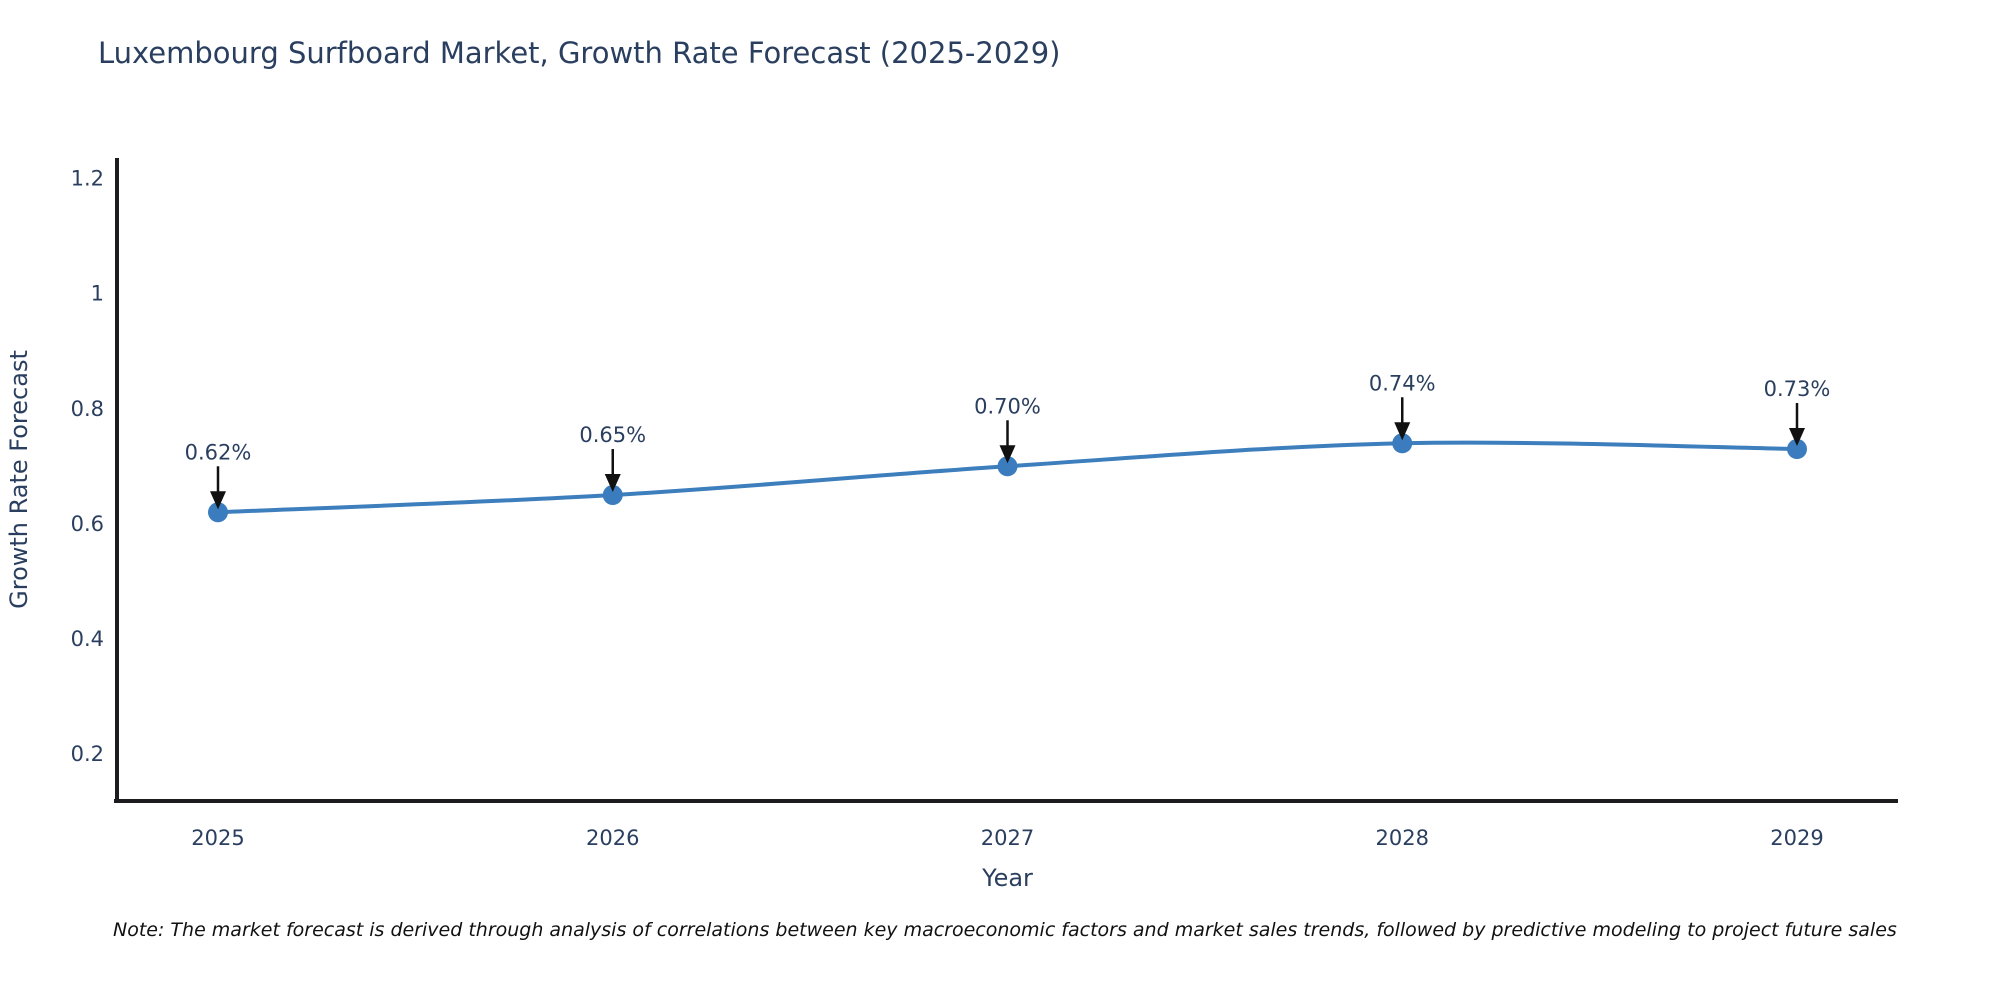 This screenshot has width=2000, height=1000. What do you see at coordinates (612, 838) in the screenshot?
I see `x-tick-label: 2026` at bounding box center [612, 838].